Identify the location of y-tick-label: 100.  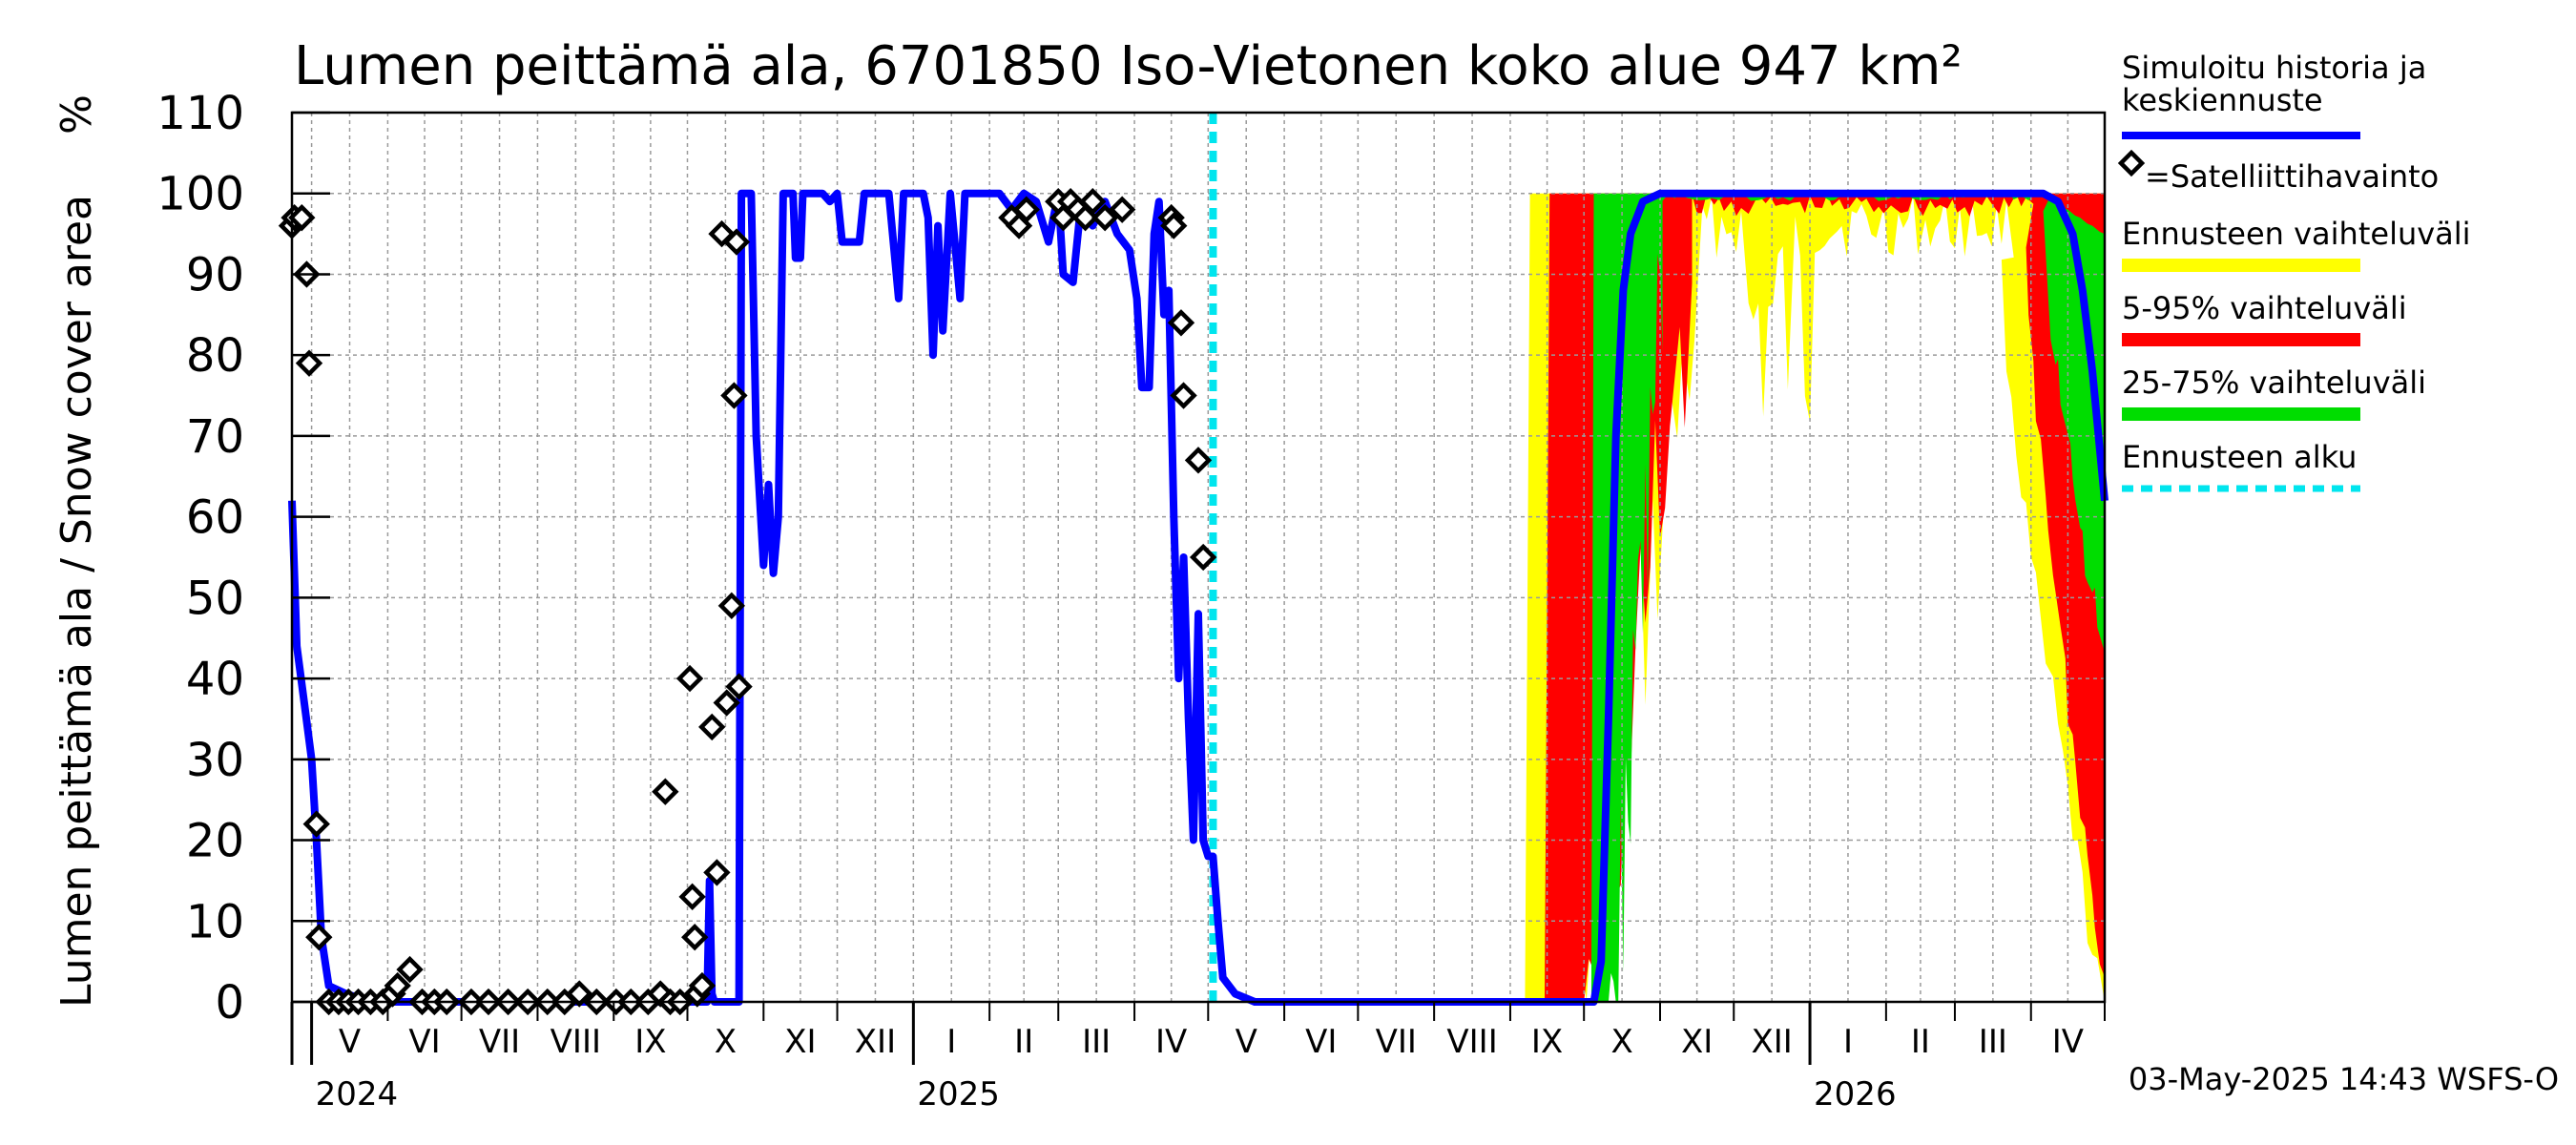
(200, 194).